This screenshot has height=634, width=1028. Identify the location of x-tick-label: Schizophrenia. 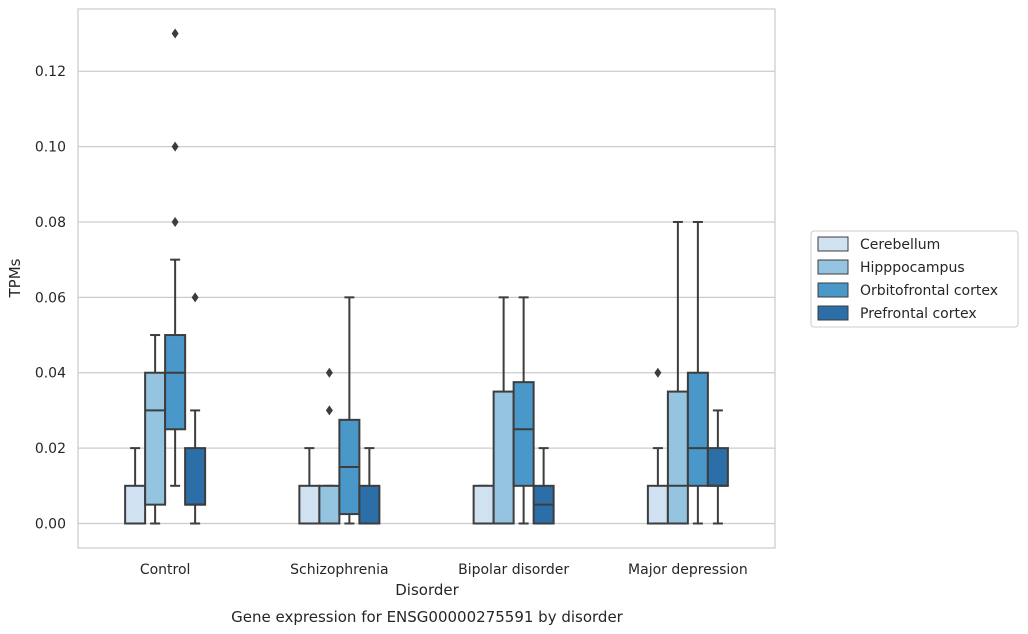
(339, 570).